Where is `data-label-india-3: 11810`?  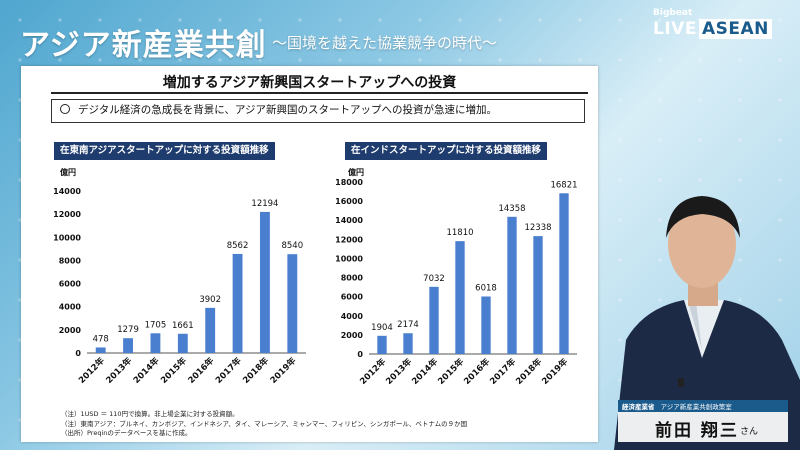 data-label-india-3: 11810 is located at coordinates (459, 233).